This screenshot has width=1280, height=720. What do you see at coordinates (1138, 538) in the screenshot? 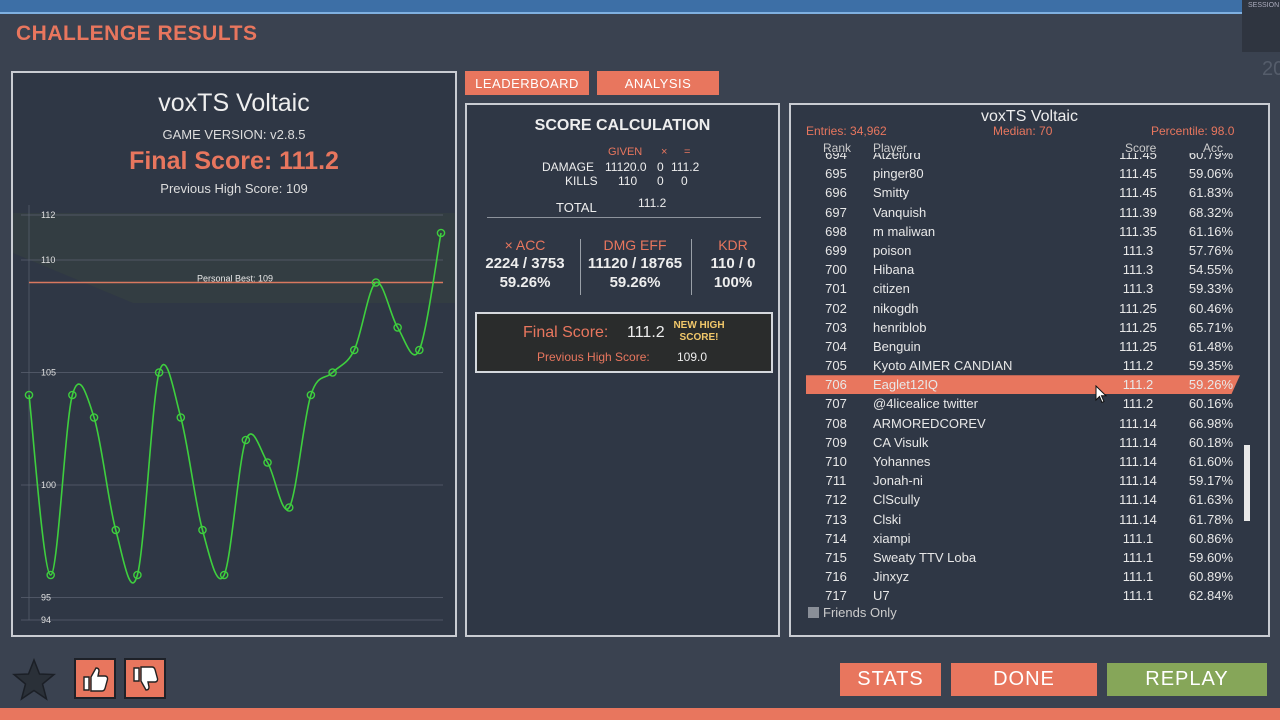
I see `score-cell: 111.1` at bounding box center [1138, 538].